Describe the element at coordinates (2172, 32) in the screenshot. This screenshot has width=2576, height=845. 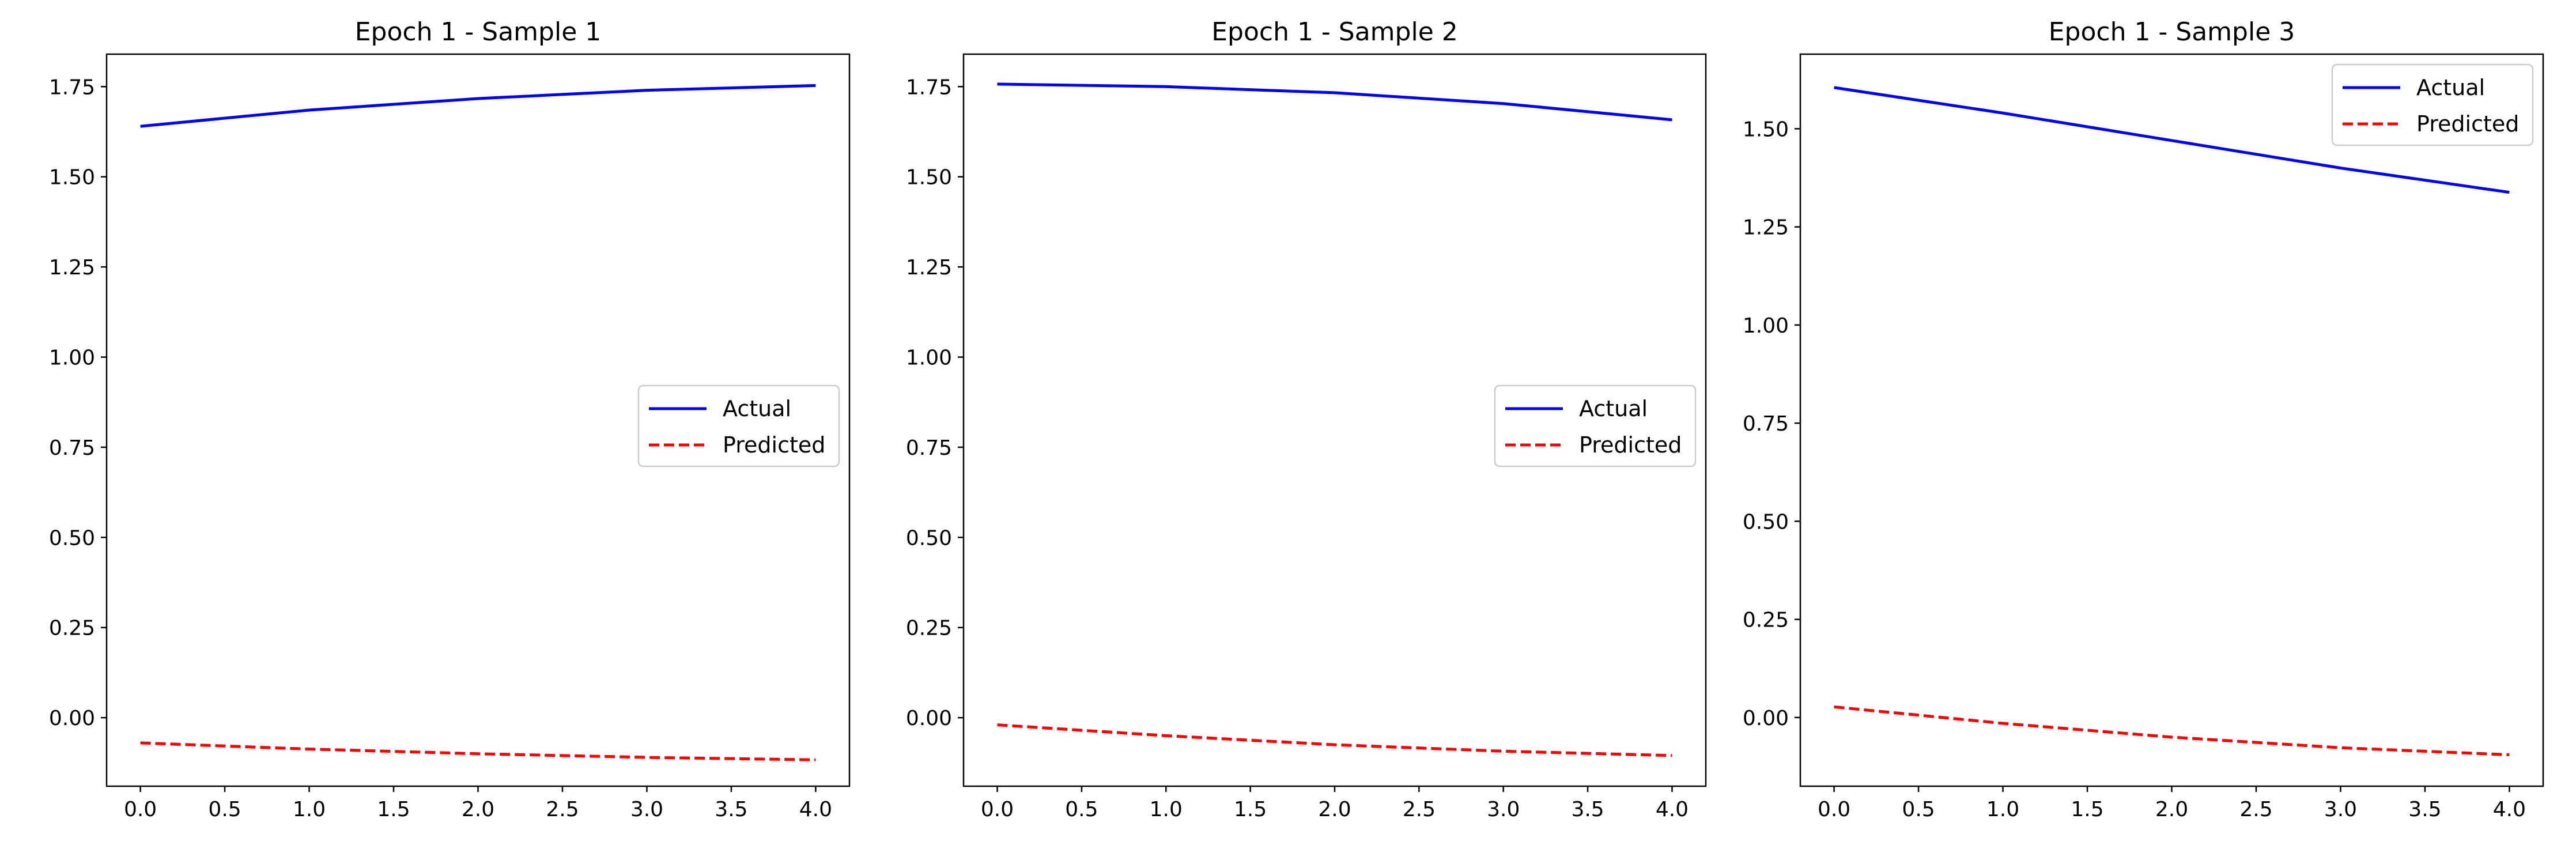
I see `chart-title: Epoch 1 - Sample 3` at that location.